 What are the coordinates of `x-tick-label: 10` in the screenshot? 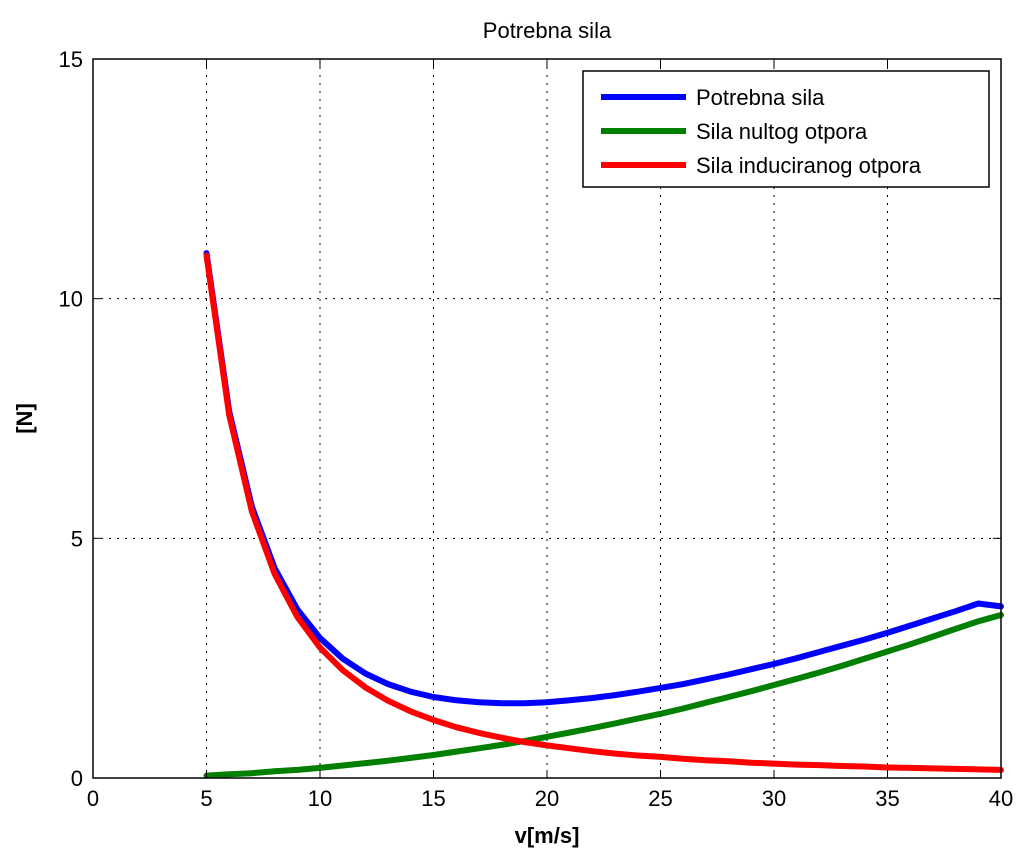 It's located at (320, 798).